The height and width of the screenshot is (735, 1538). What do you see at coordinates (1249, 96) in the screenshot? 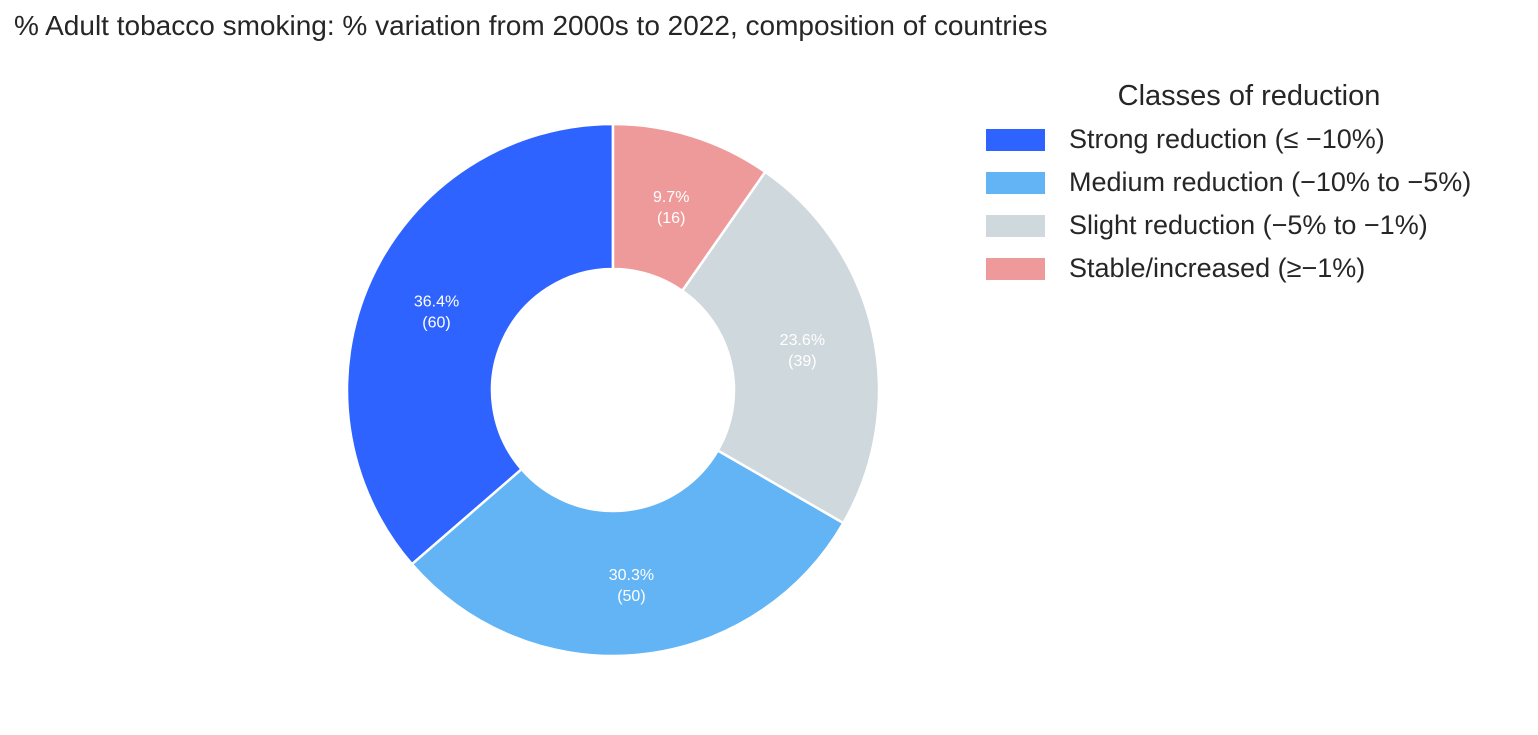
I see `legend-title: Classes of reduction` at bounding box center [1249, 96].